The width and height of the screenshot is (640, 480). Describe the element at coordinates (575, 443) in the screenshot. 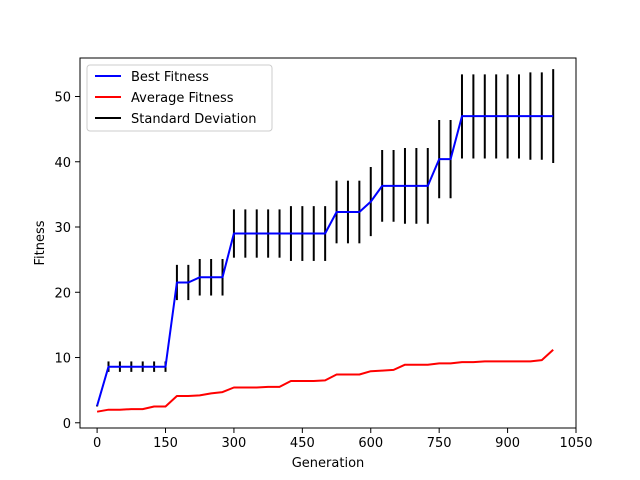

I see `x-tick-label-1050: 1050` at that location.